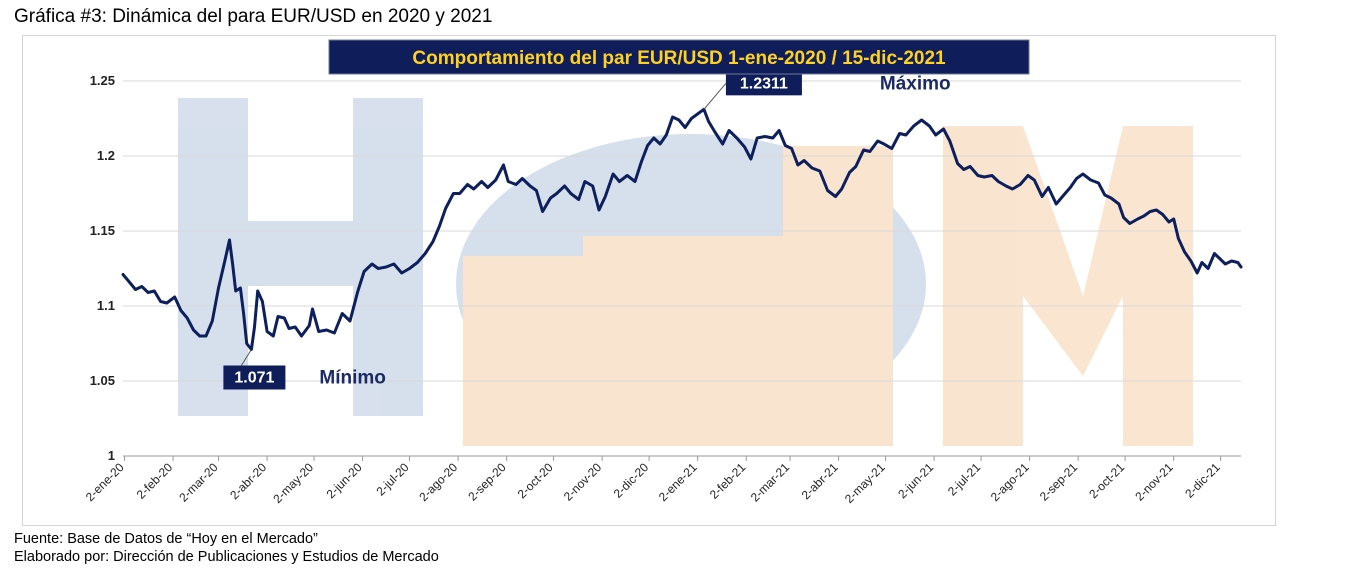  Describe the element at coordinates (102, 230) in the screenshot. I see `y-tick-label: 1.15` at that location.